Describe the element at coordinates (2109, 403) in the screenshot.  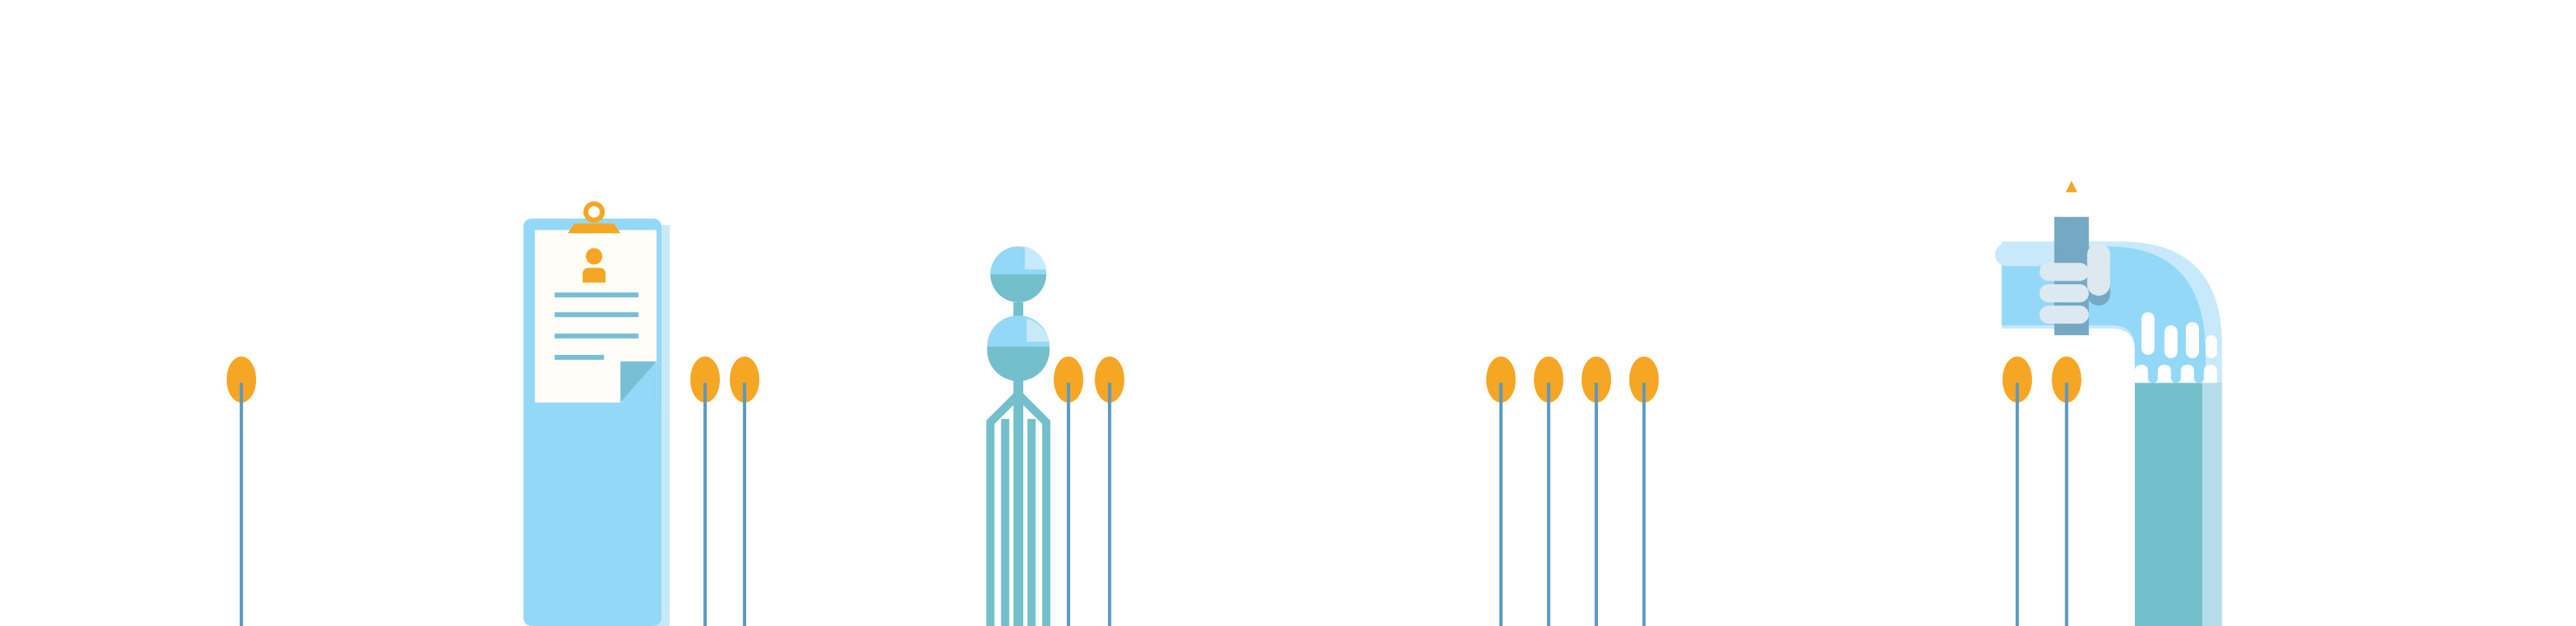
I see `hand-pencil-icon` at that location.